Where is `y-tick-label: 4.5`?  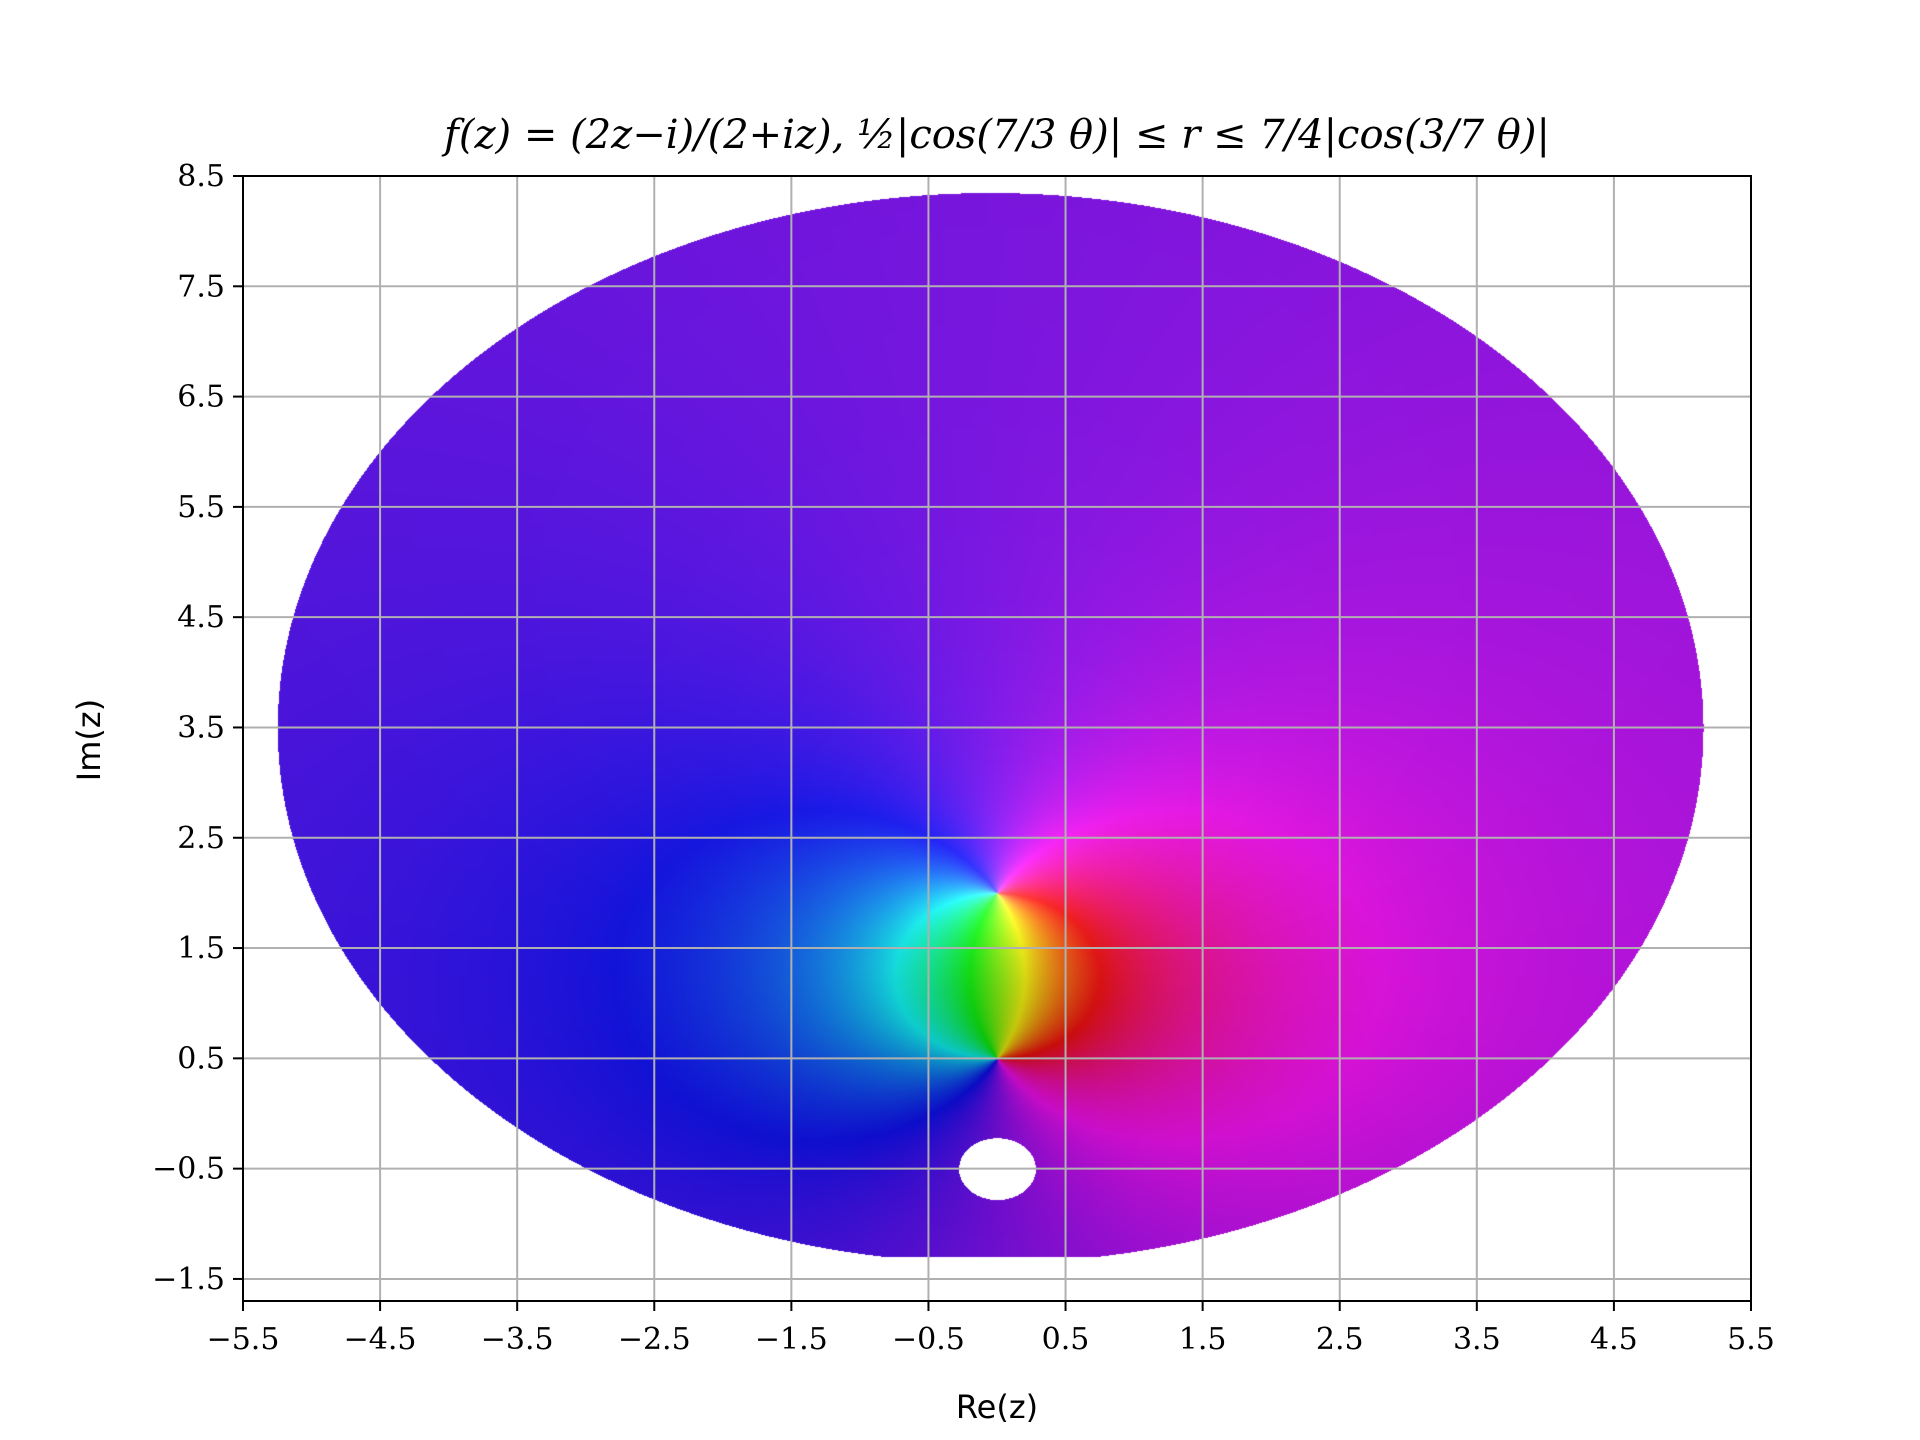 y-tick-label: 4.5 is located at coordinates (201, 617).